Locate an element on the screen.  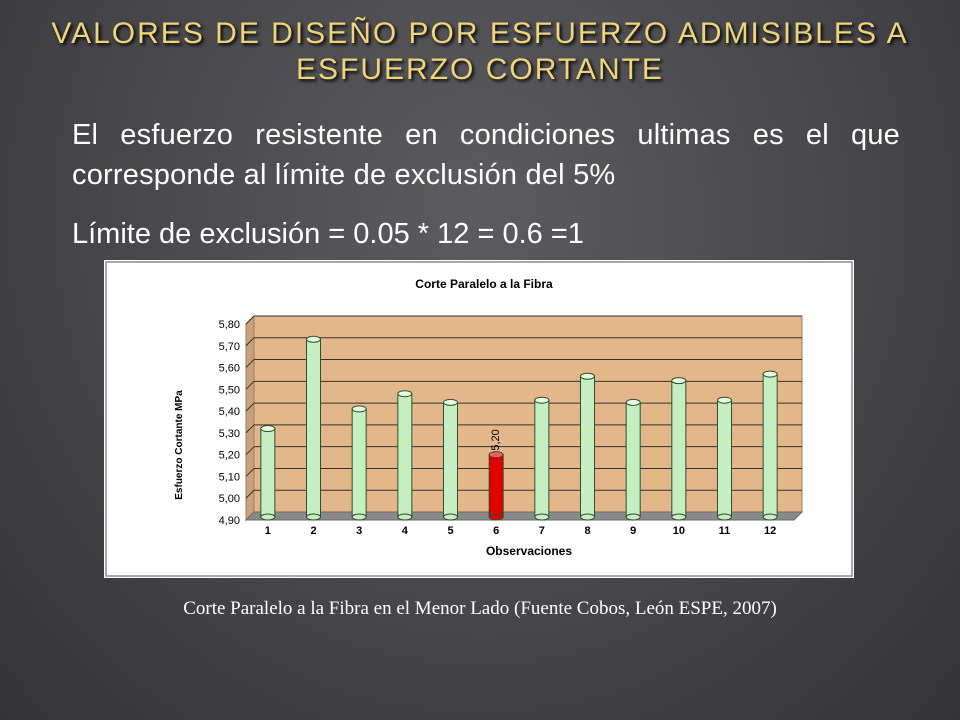
x-tick-label: 3 is located at coordinates (359, 531).